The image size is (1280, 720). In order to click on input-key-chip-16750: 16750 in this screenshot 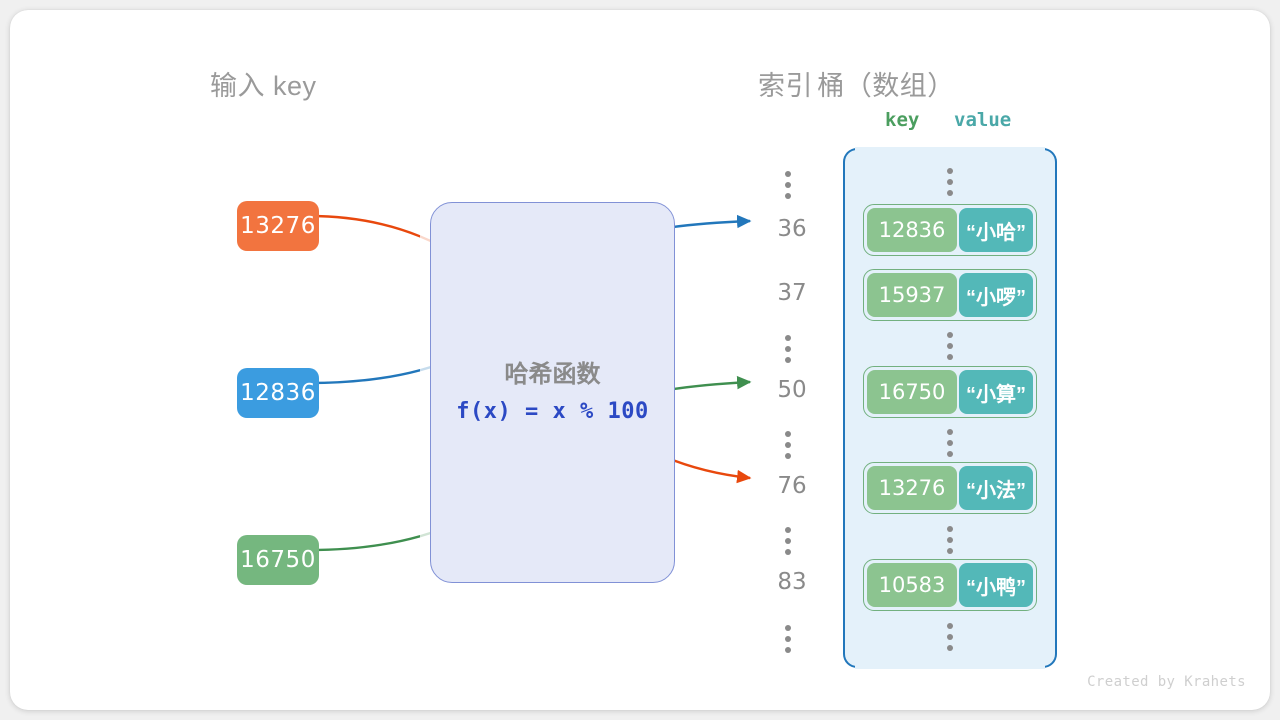, I will do `click(278, 560)`.